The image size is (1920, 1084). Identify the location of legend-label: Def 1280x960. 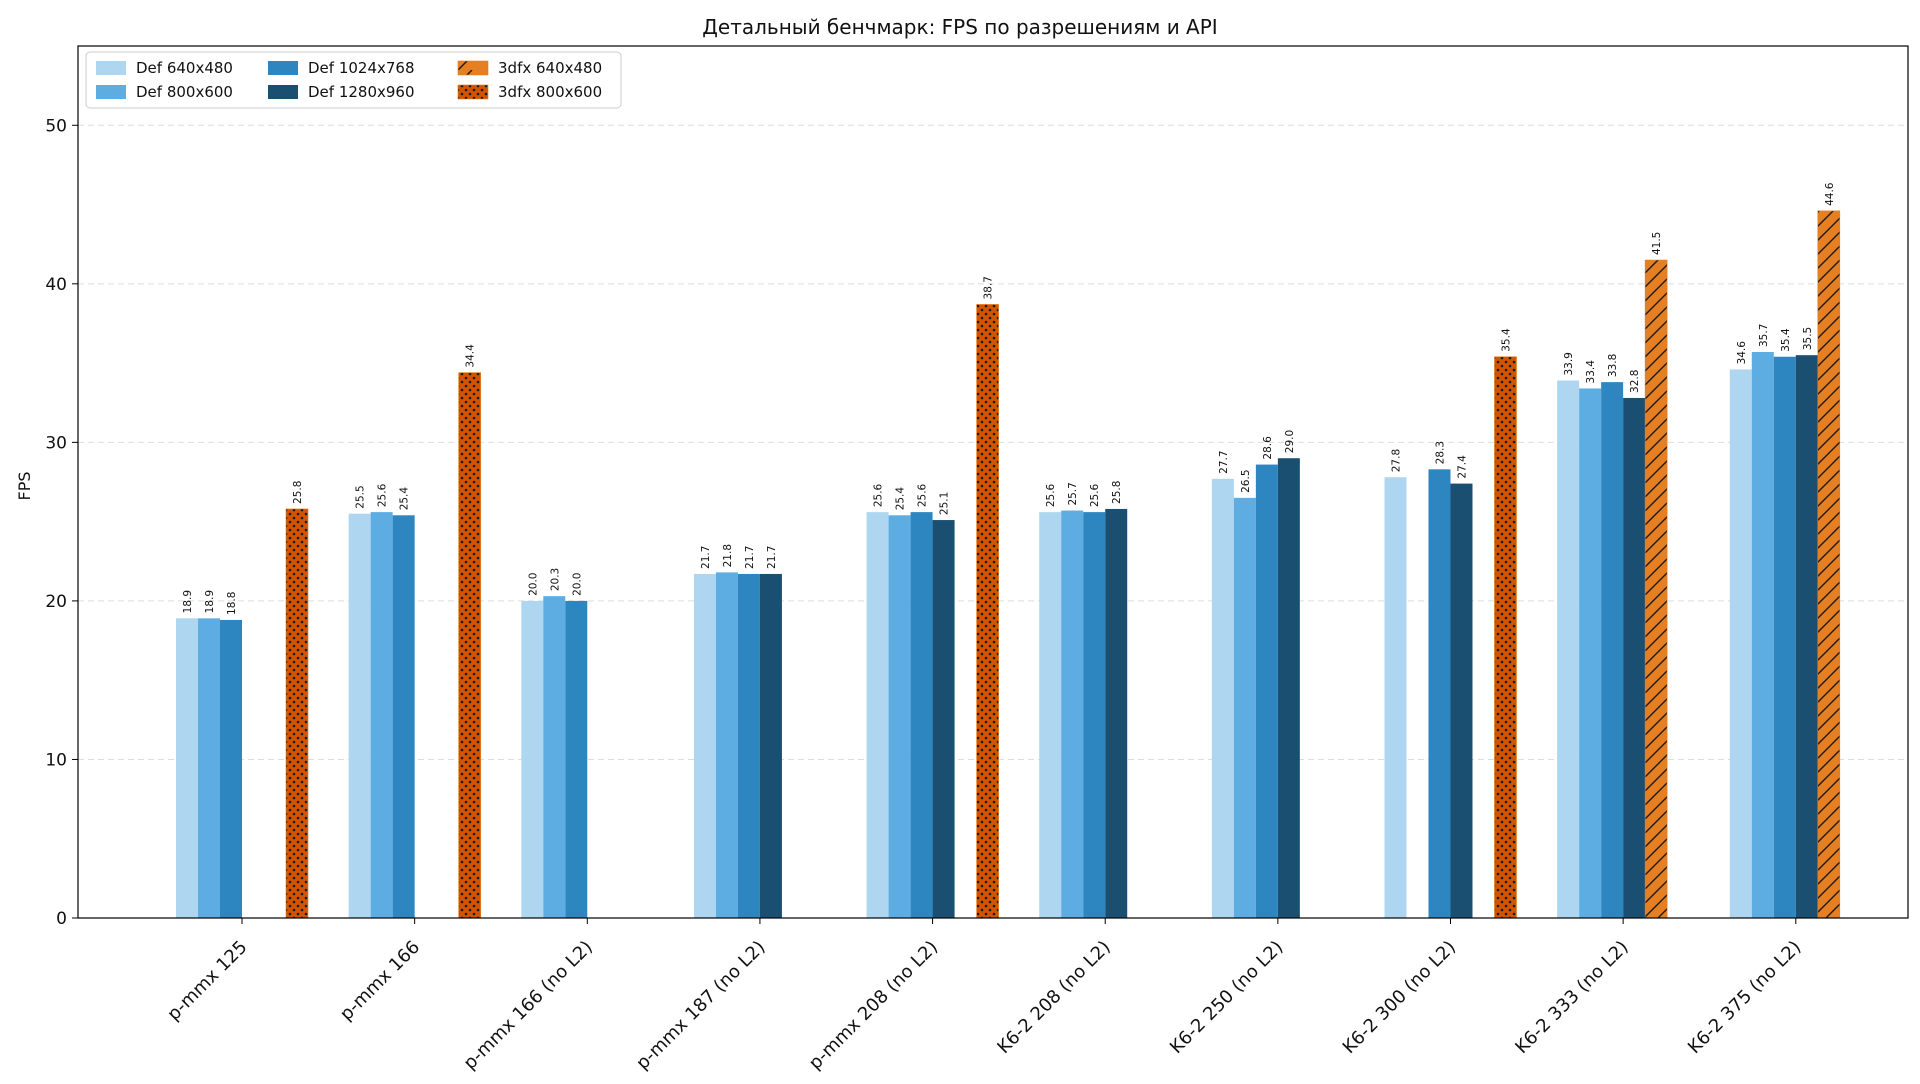
(361, 92).